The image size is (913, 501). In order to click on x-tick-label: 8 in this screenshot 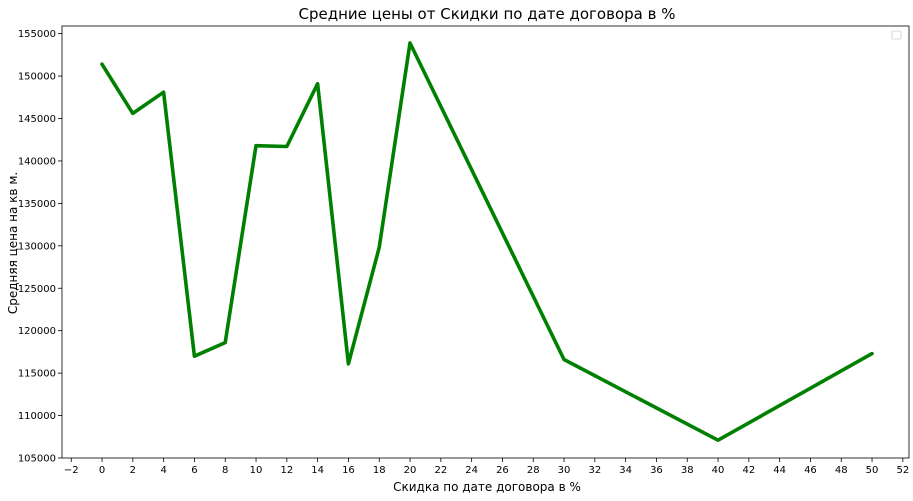, I will do `click(225, 470)`.